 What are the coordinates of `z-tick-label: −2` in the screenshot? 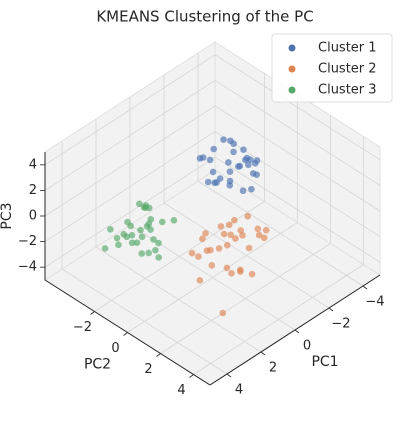 It's located at (27, 241).